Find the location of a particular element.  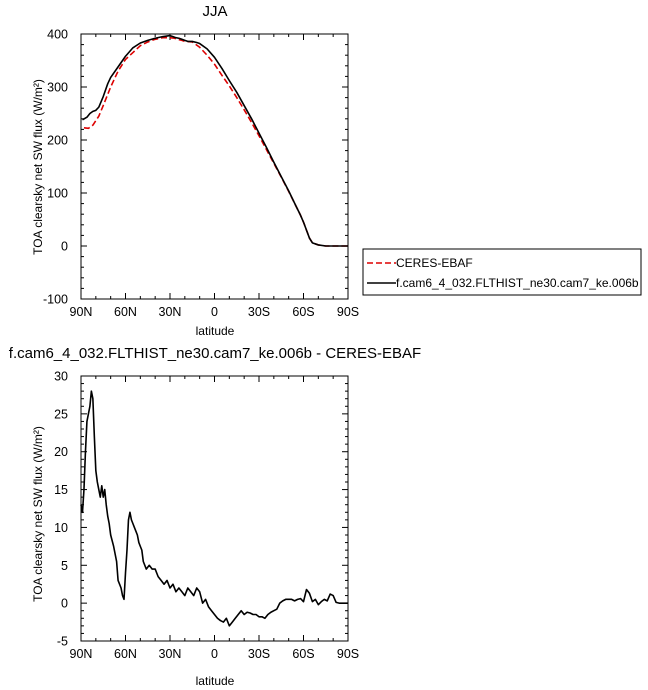

top-ytick-label: 400 is located at coordinates (57, 35).